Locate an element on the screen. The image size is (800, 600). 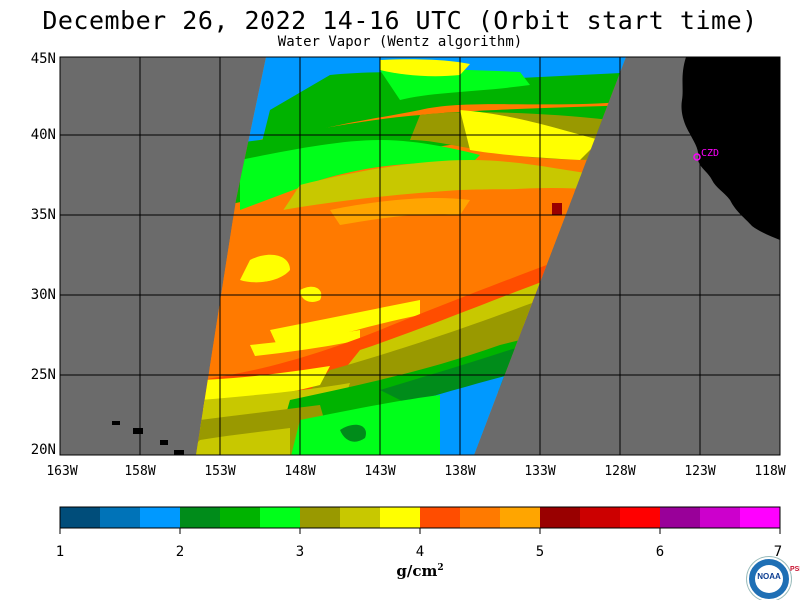
colorbar-units: g/cm2 is located at coordinates (420, 571).